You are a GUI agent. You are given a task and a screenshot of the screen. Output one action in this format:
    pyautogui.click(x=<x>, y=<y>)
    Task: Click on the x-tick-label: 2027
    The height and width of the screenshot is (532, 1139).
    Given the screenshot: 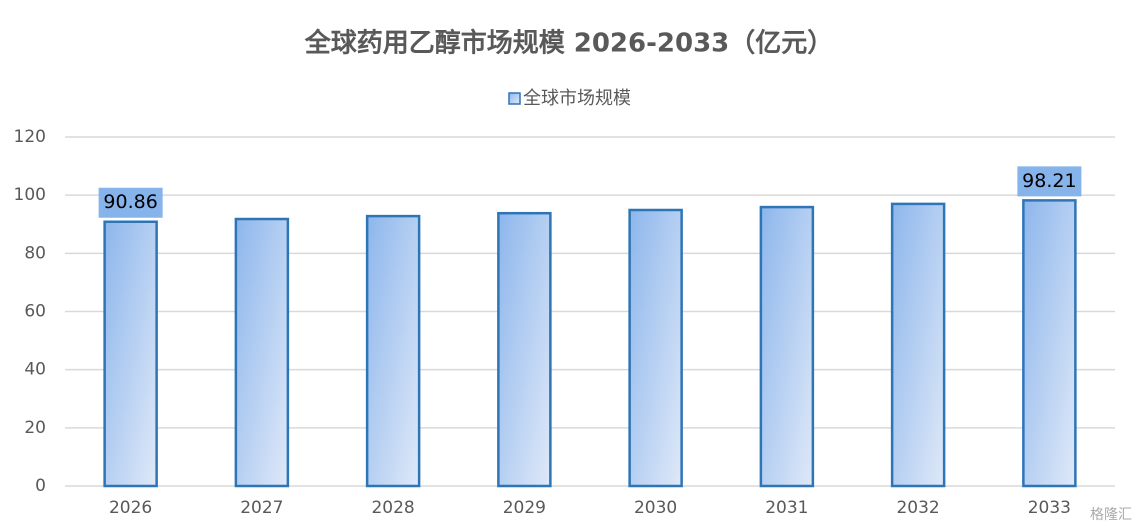 What is the action you would take?
    pyautogui.click(x=261, y=508)
    